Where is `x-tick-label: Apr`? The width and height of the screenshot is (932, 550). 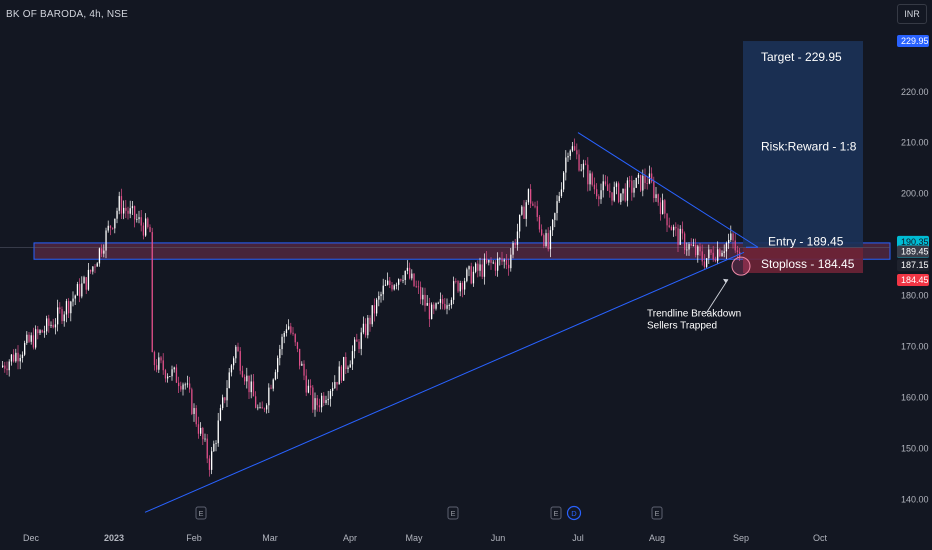 x-tick-label: Apr is located at coordinates (350, 538).